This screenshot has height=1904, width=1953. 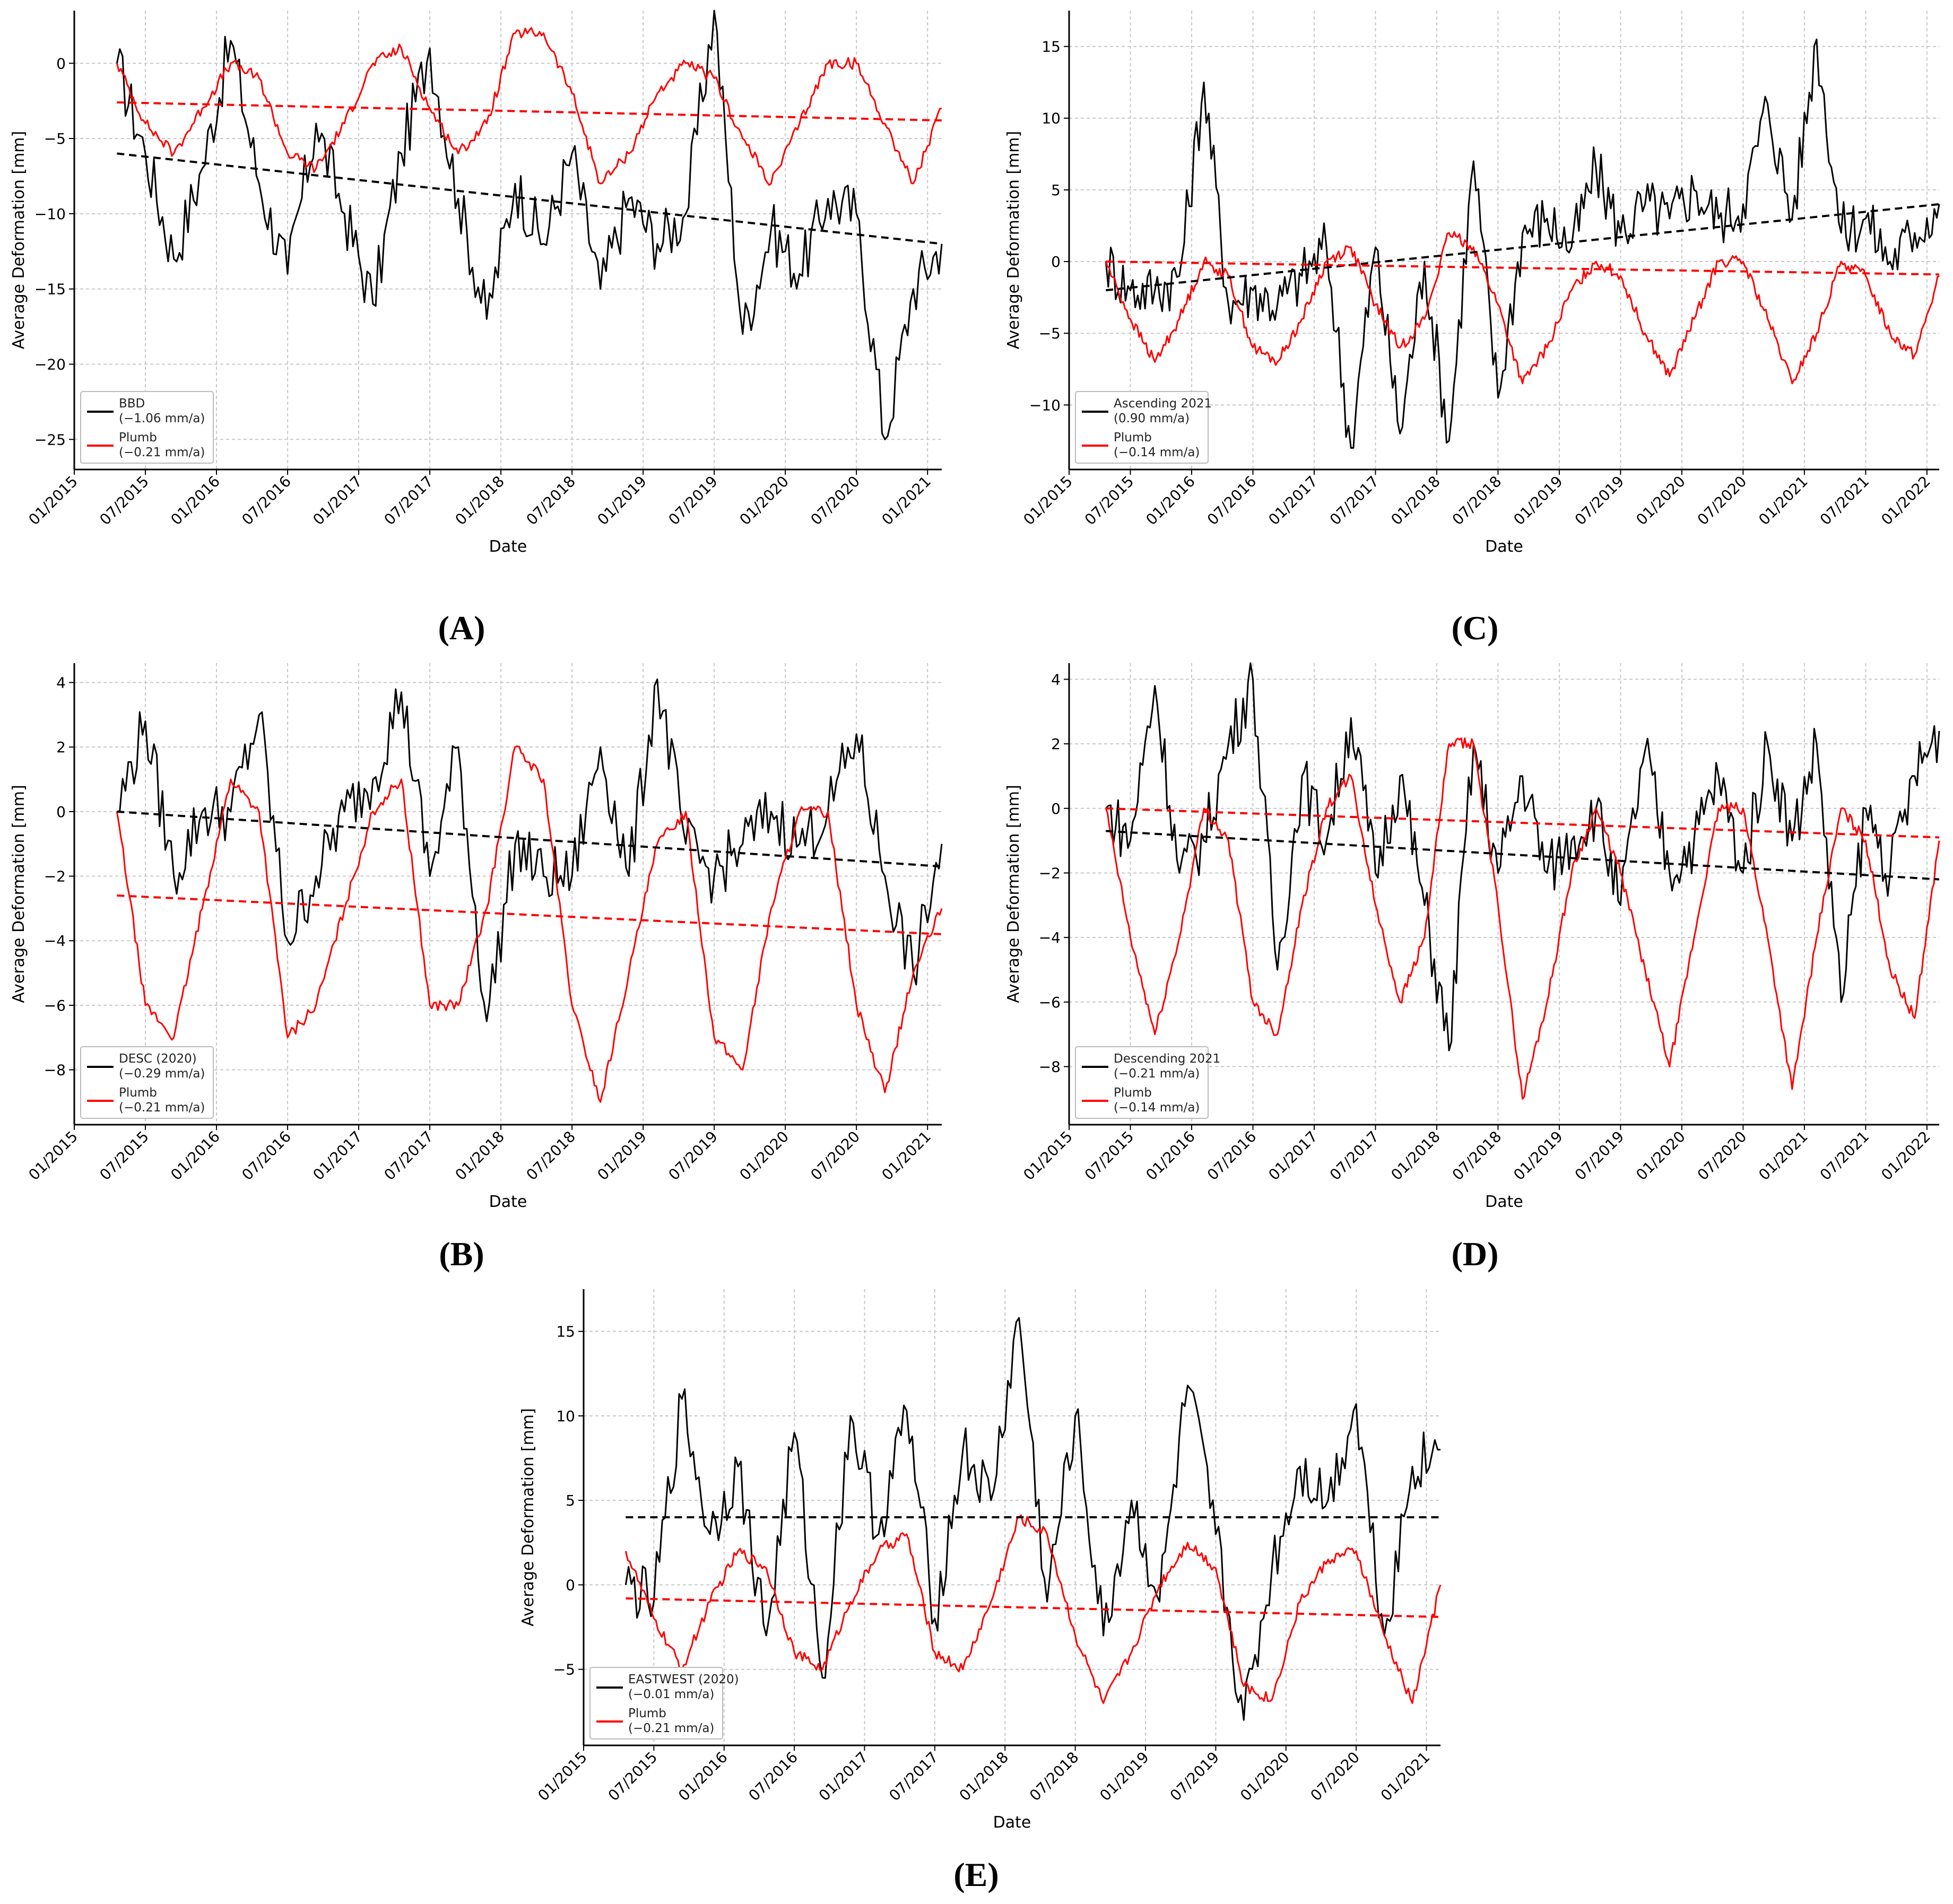 I want to click on y-tick-label: 5, so click(x=570, y=1500).